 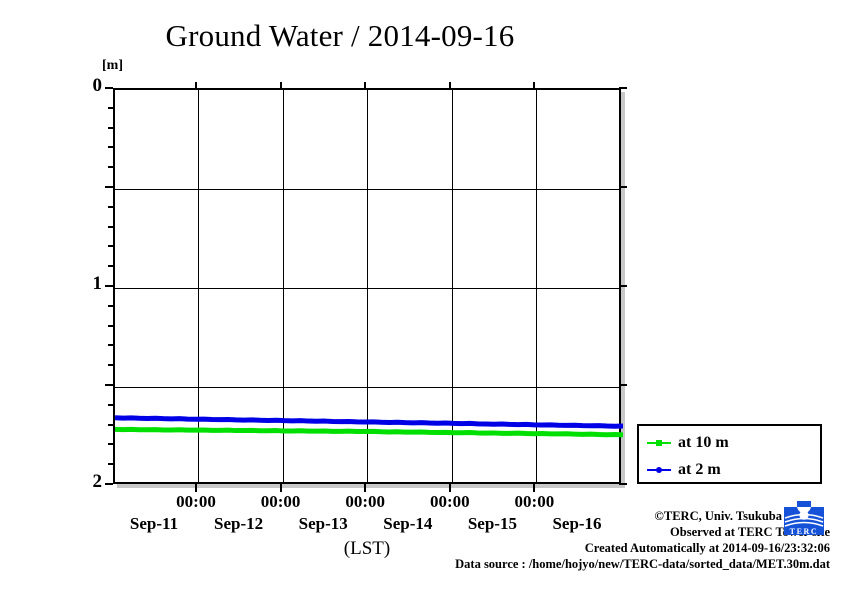 What do you see at coordinates (729, 454) in the screenshot?
I see `chart-legend: at 10 m at 2 m` at bounding box center [729, 454].